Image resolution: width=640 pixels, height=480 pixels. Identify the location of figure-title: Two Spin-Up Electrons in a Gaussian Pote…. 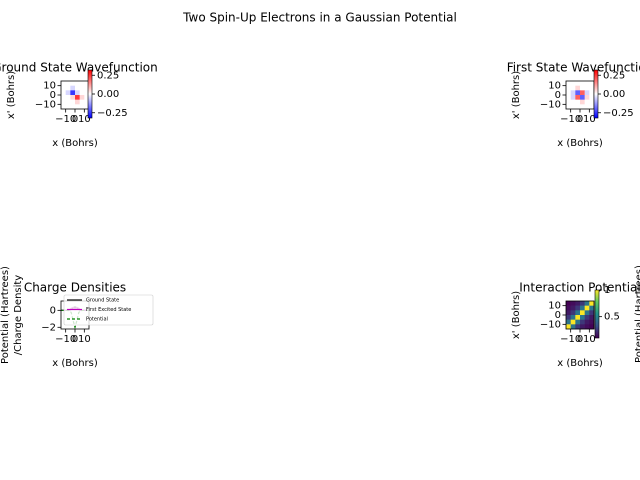
(319, 18).